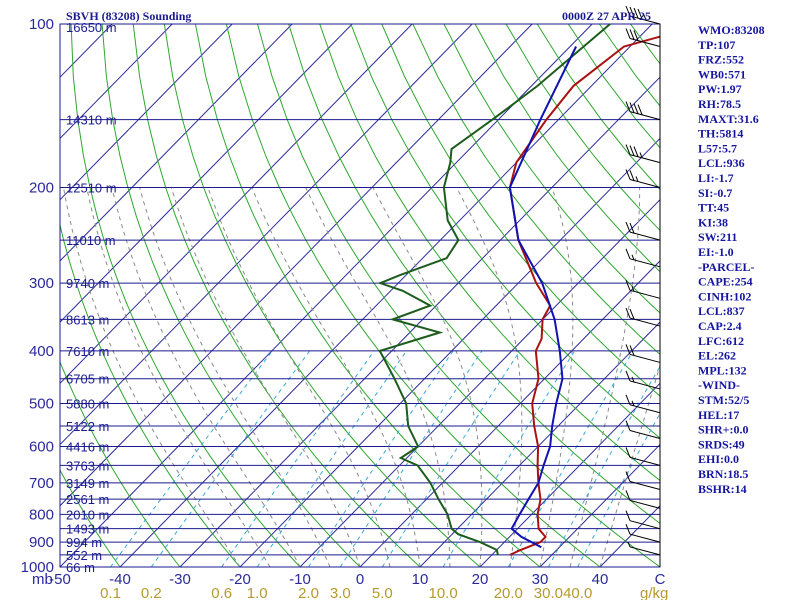 This screenshot has height=600, width=800. What do you see at coordinates (722, 489) in the screenshot?
I see `index-value: BSHR:14` at bounding box center [722, 489].